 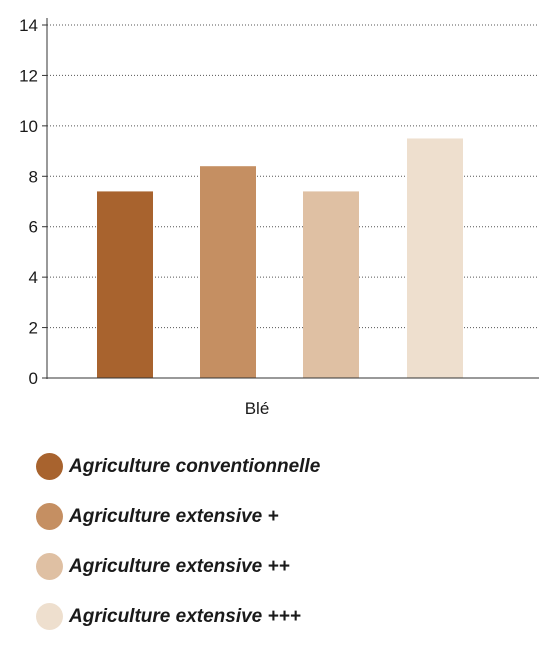 What do you see at coordinates (174, 516) in the screenshot?
I see `legend-label: Agriculture extensive +` at bounding box center [174, 516].